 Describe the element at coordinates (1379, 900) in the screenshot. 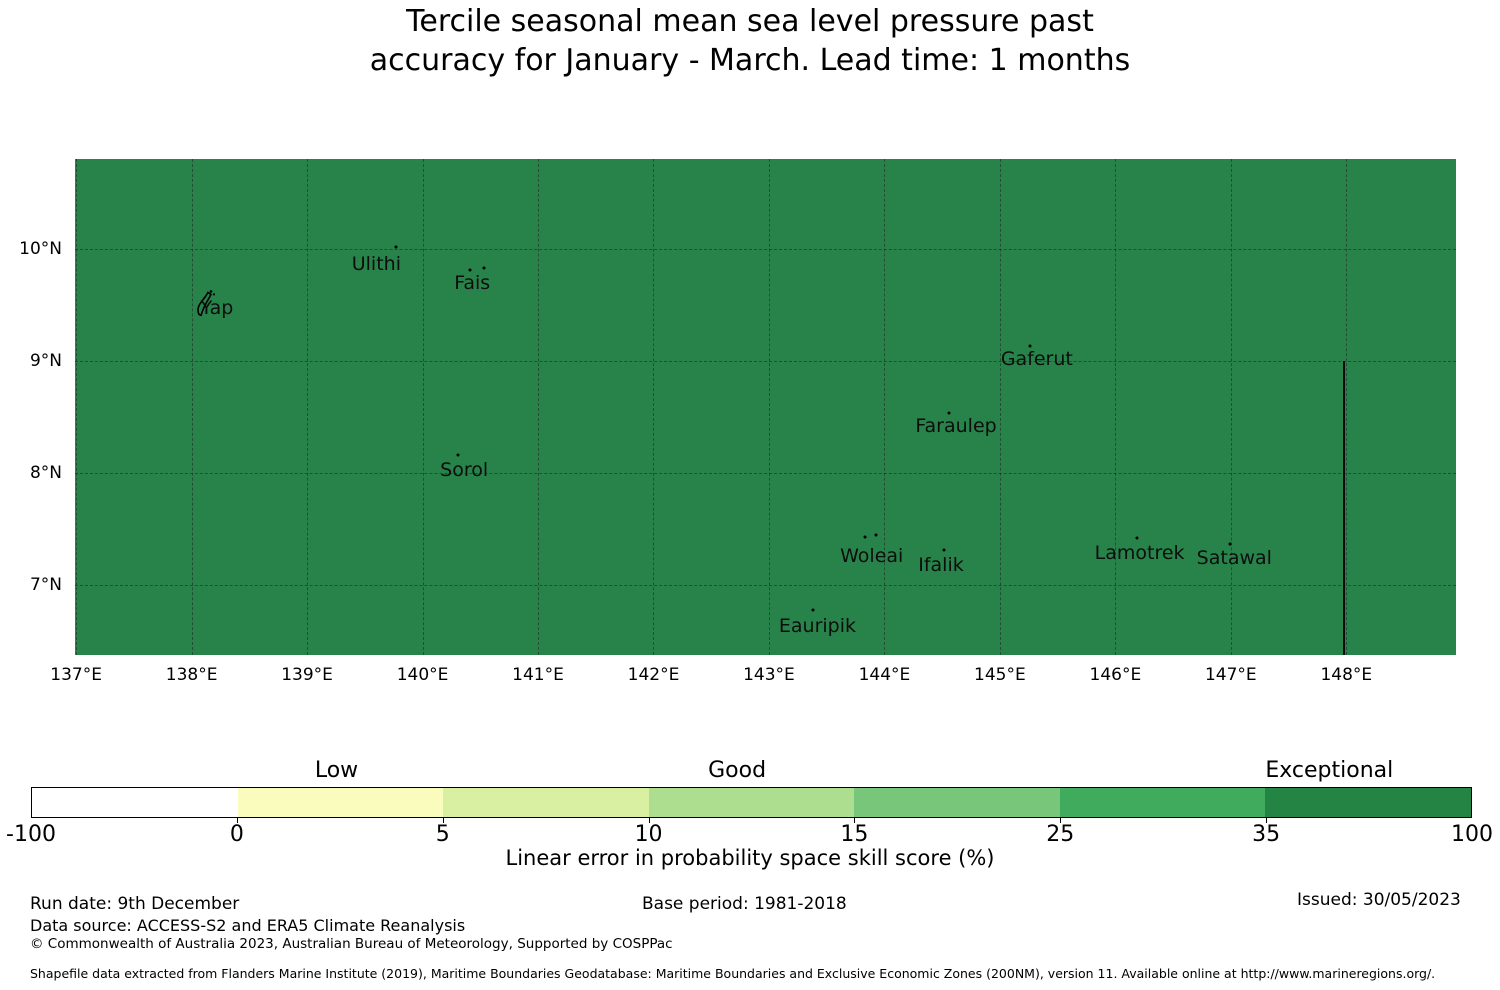

I see `footer-issued: Issued: 30/05/2023` at that location.